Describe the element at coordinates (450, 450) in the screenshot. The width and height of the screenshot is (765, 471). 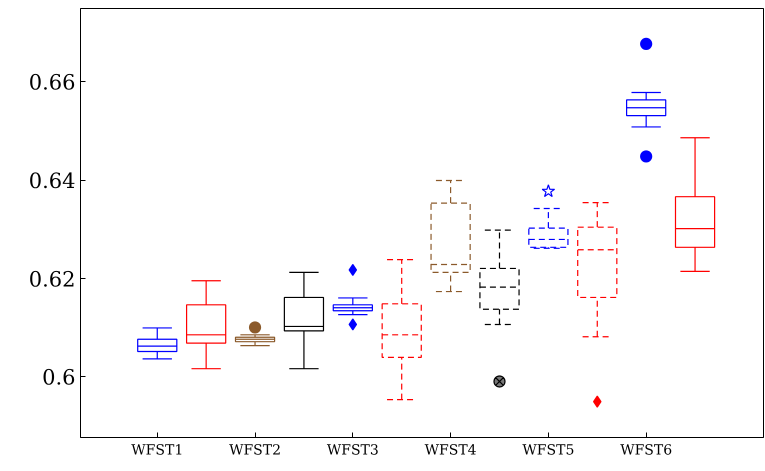
I see `x-tick-label: WFST4` at that location.